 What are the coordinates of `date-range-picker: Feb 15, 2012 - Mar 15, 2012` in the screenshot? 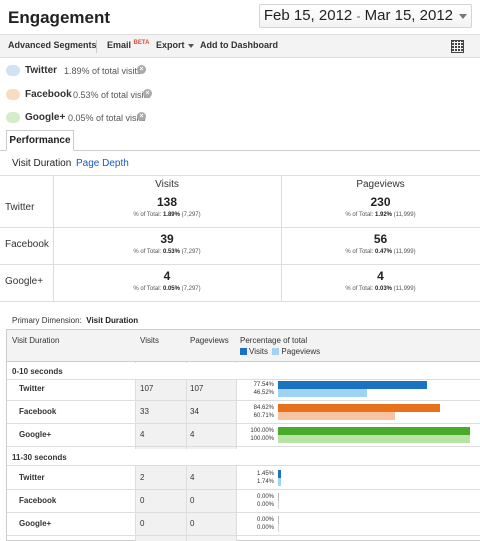 It's located at (365, 16).